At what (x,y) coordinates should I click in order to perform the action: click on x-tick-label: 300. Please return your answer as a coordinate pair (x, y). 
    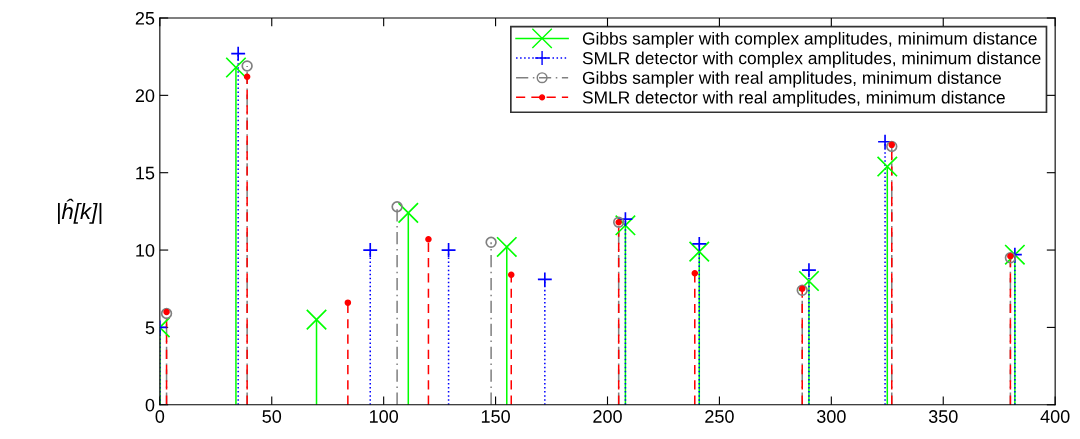
    Looking at the image, I should click on (831, 416).